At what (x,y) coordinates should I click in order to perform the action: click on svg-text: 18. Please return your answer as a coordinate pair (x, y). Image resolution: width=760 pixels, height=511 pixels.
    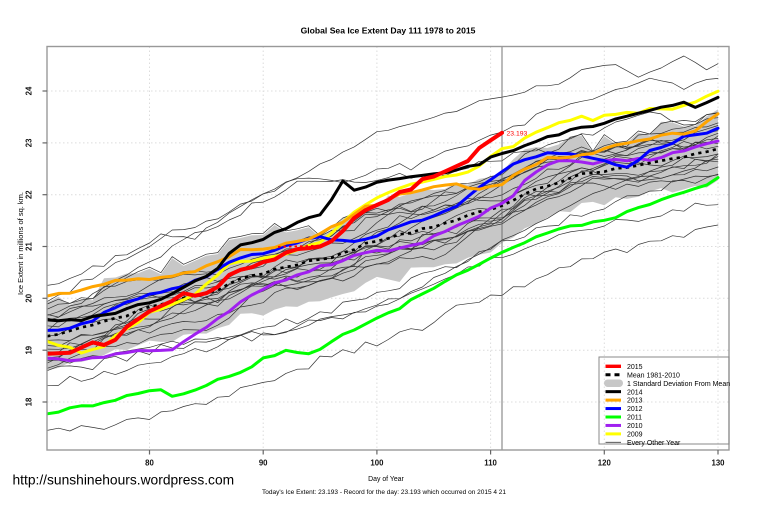
    Looking at the image, I should click on (29, 401).